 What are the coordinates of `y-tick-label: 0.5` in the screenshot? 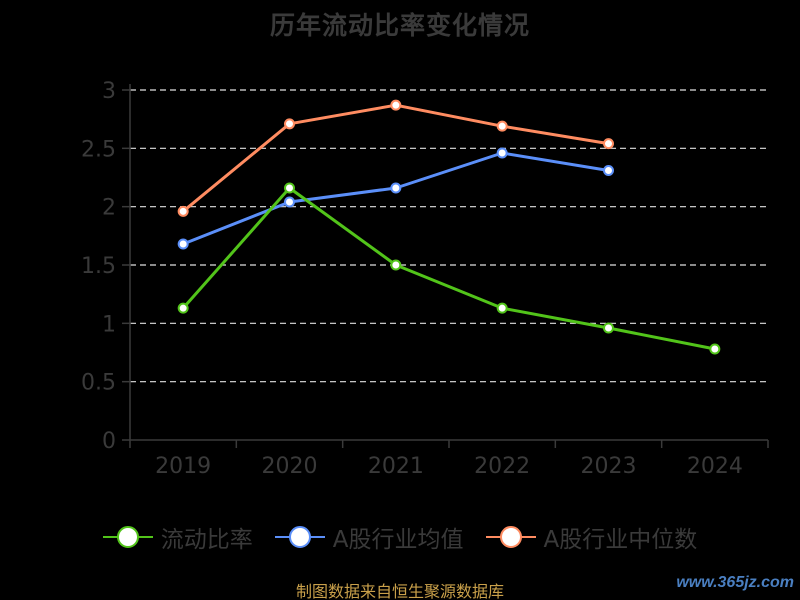 It's located at (98, 383).